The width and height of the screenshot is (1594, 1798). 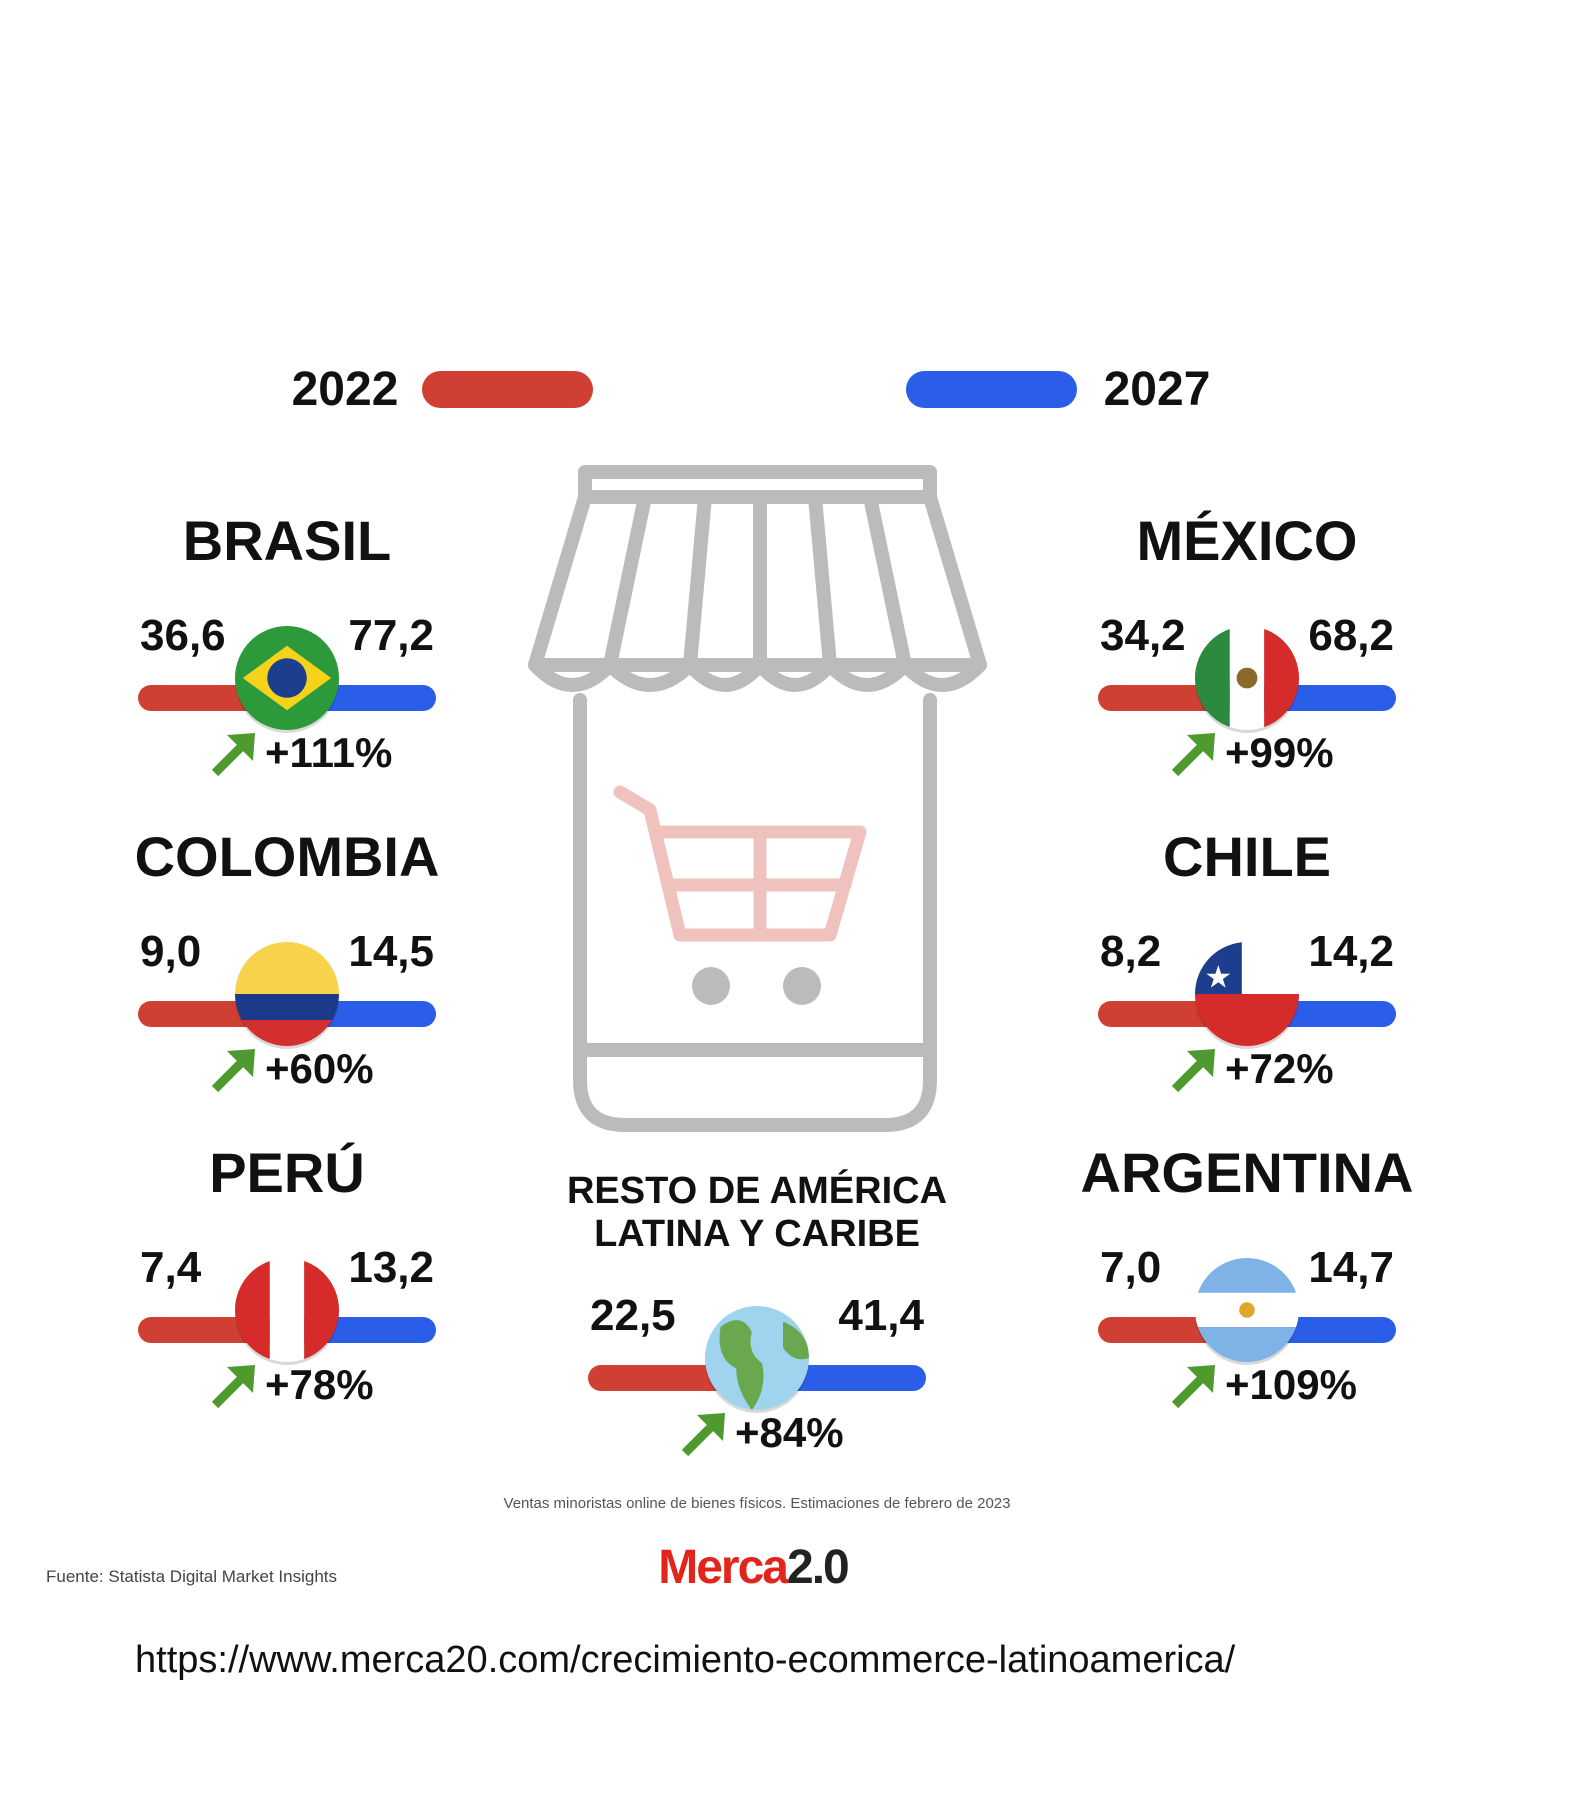 What do you see at coordinates (1351, 951) in the screenshot?
I see `value-2027: 14,2` at bounding box center [1351, 951].